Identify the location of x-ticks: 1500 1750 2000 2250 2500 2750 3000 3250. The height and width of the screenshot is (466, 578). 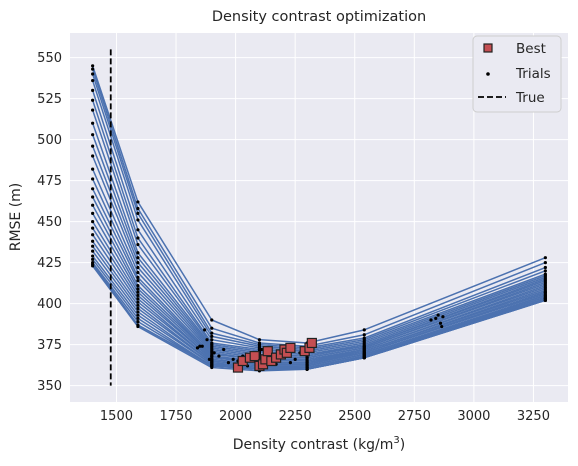
(325, 416).